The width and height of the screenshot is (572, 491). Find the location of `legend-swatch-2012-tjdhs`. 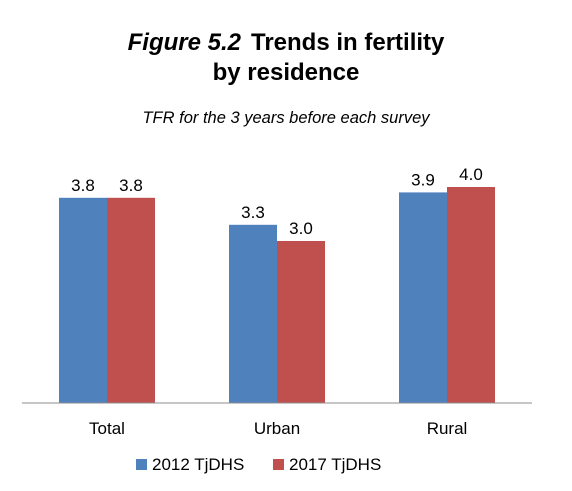

legend-swatch-2012-tjdhs is located at coordinates (141, 464).